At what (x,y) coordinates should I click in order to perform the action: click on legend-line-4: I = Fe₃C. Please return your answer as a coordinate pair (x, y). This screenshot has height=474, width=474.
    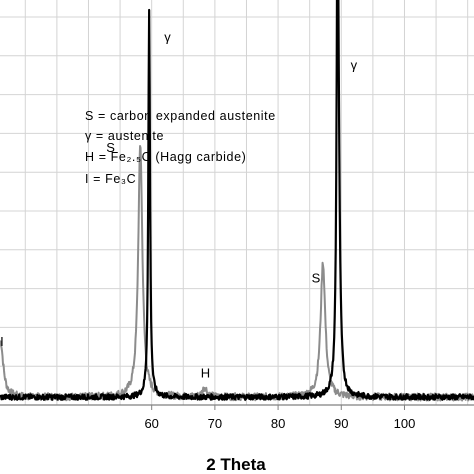
    Looking at the image, I should click on (110, 179).